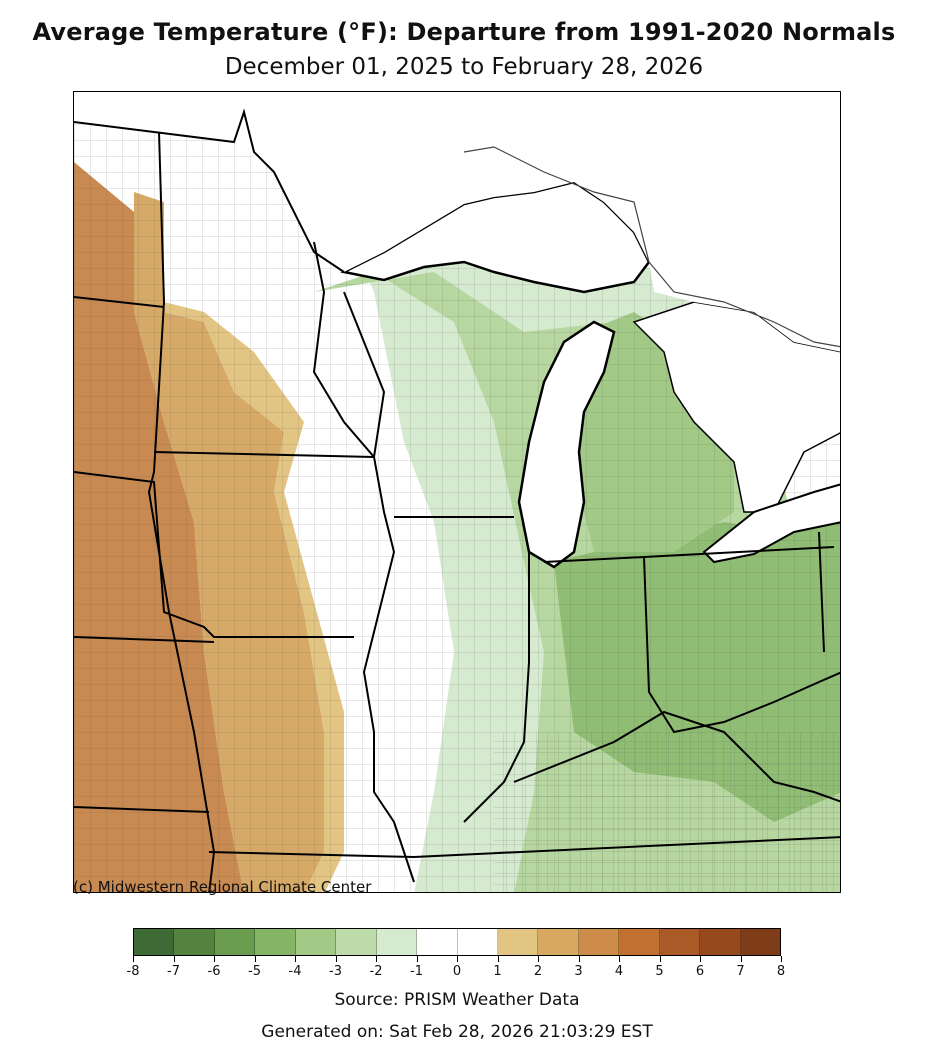 Image resolution: width=928 pixels, height=1049 pixels. Describe the element at coordinates (538, 971) in the screenshot. I see `colorbar-tick-label: 2` at that location.